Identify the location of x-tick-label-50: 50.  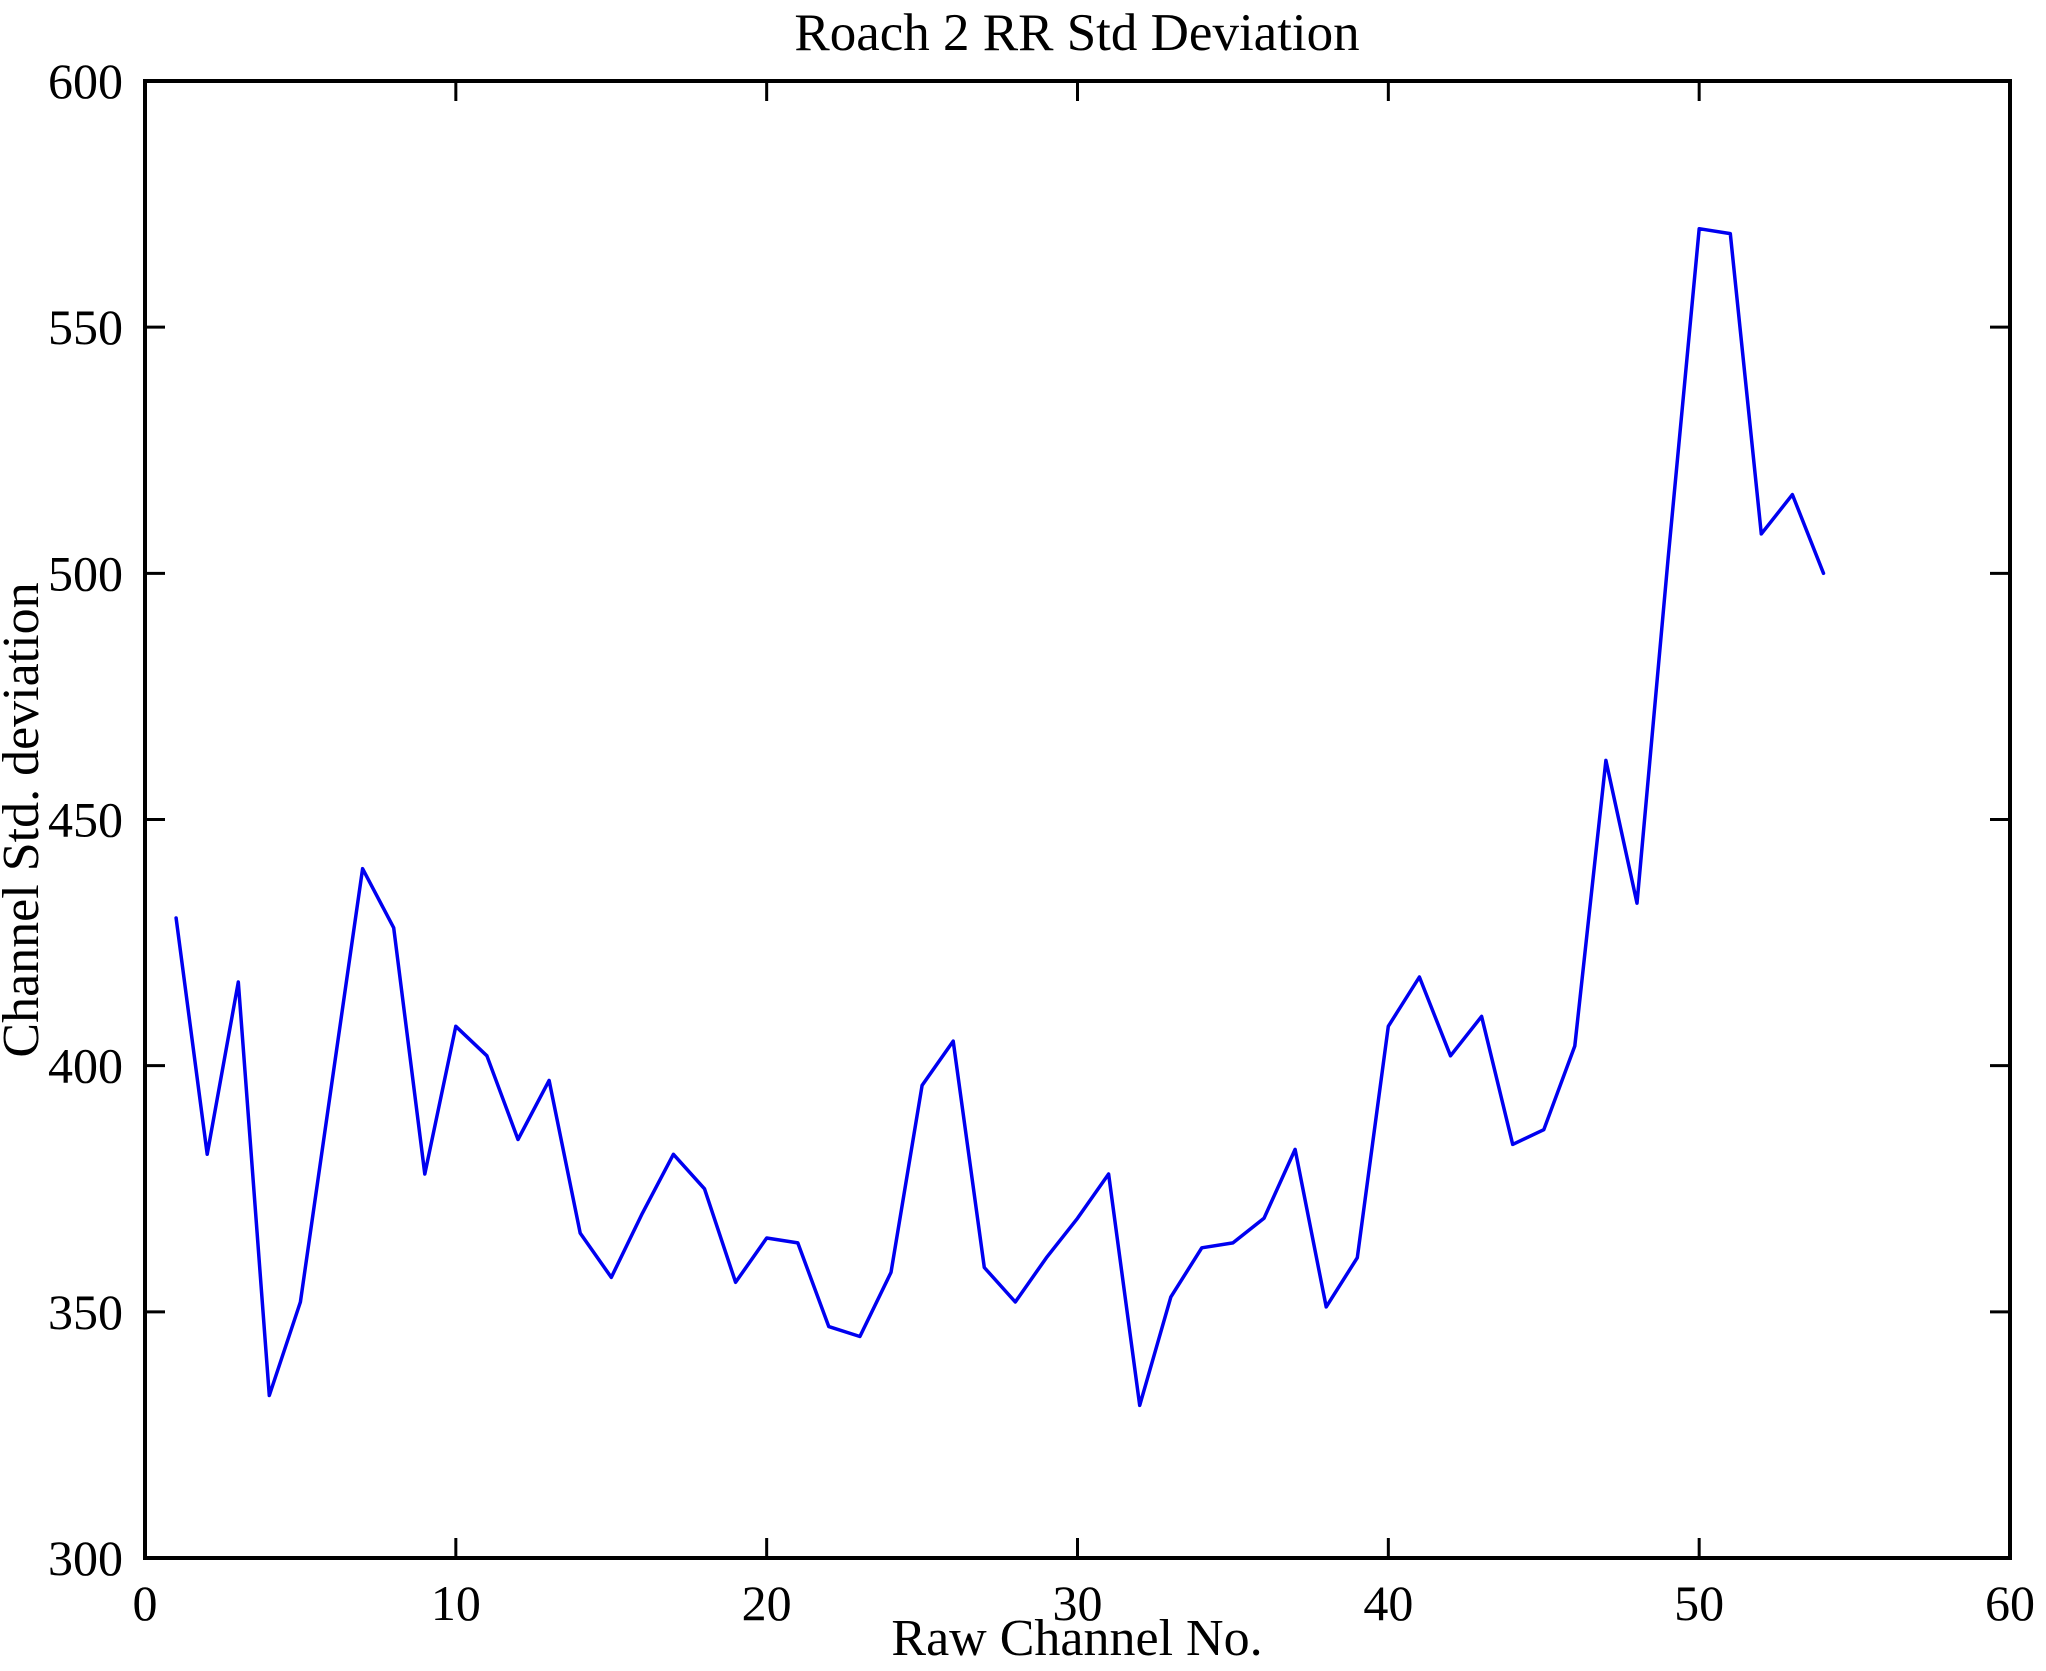
(1699, 1603).